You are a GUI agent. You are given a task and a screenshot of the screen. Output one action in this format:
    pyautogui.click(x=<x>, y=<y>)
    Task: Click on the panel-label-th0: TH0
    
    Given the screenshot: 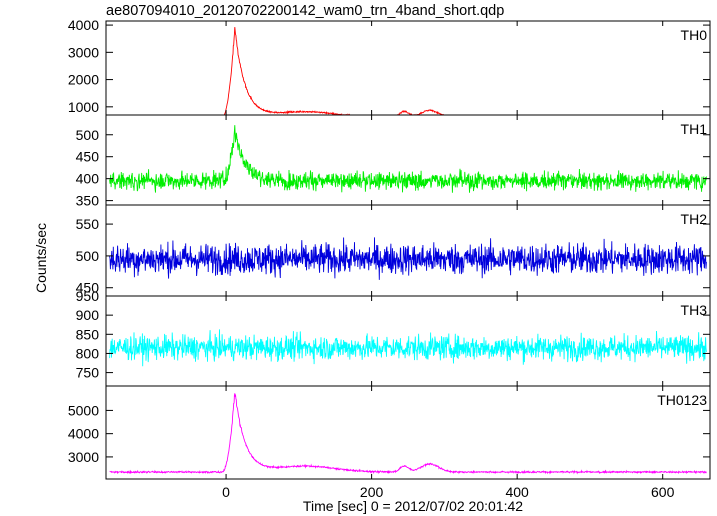 What is the action you would take?
    pyautogui.click(x=694, y=35)
    